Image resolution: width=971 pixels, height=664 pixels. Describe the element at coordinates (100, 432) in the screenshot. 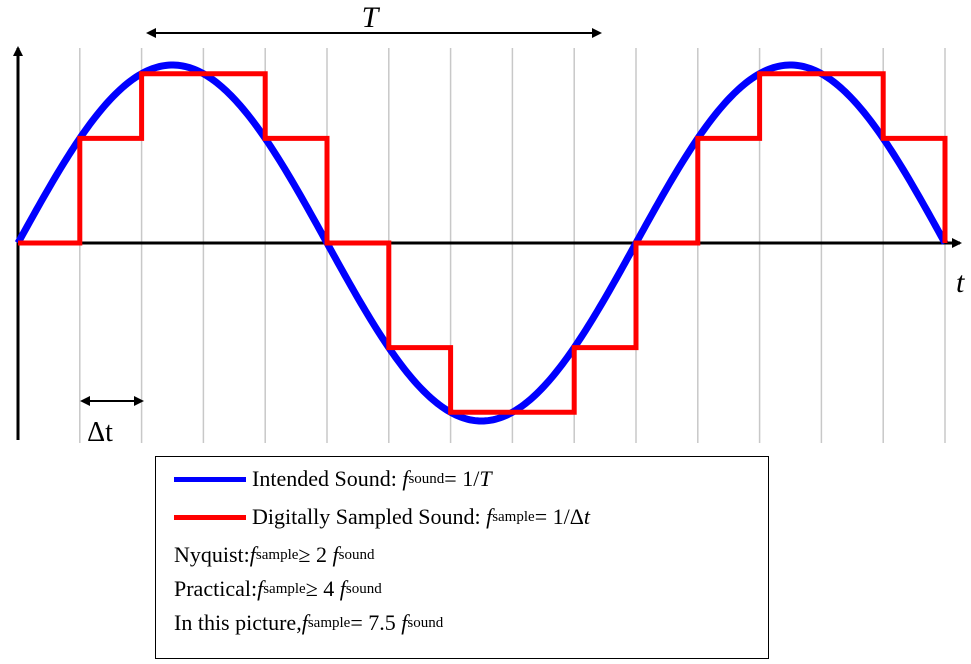

I see `delta-t-label: Δt` at that location.